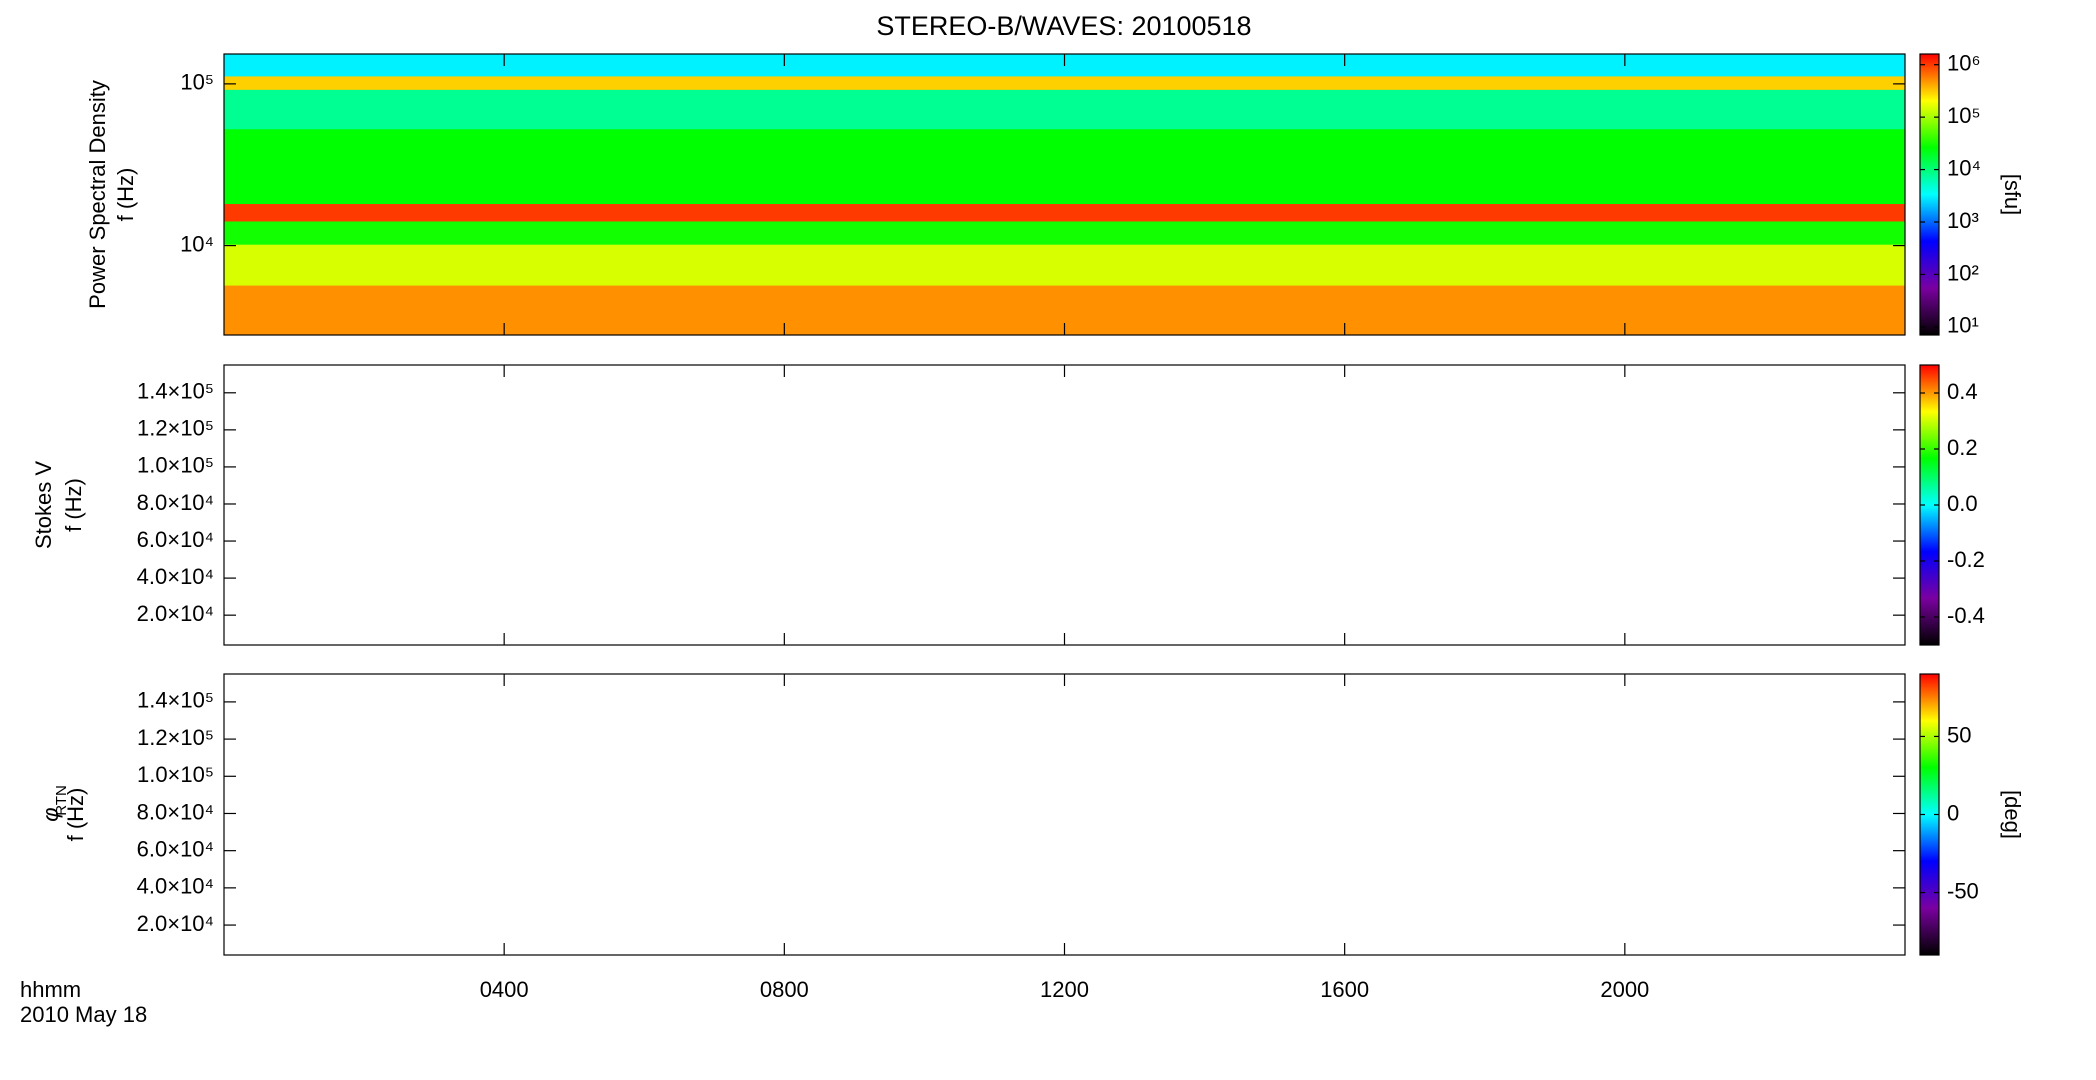  I want to click on colorbar-tick-label: -0.4, so click(1966, 615).